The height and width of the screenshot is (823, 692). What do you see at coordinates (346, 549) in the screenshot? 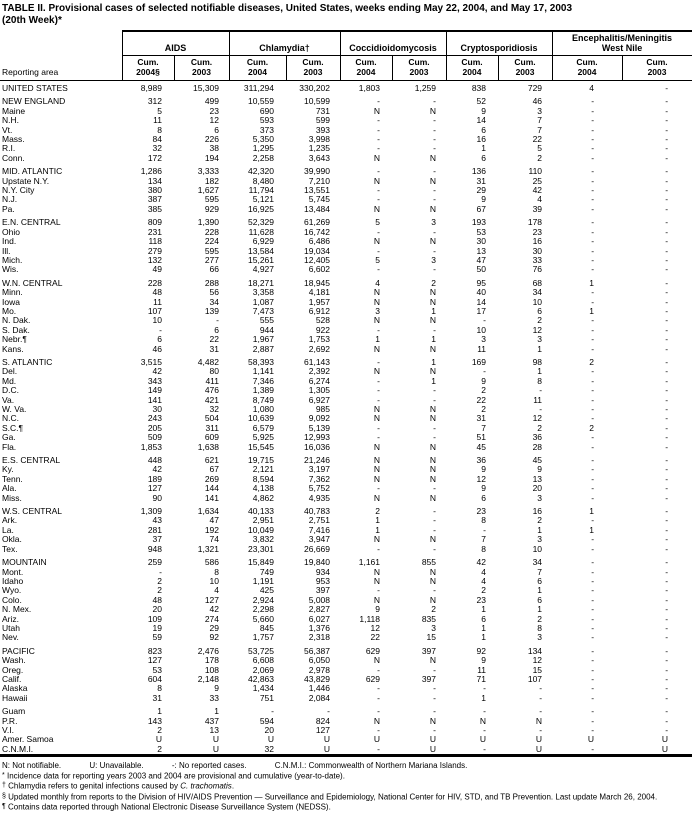
I see `table-row: Tex. 948 1,321 23,301 26,669 - - 8 10 - -` at bounding box center [346, 549].